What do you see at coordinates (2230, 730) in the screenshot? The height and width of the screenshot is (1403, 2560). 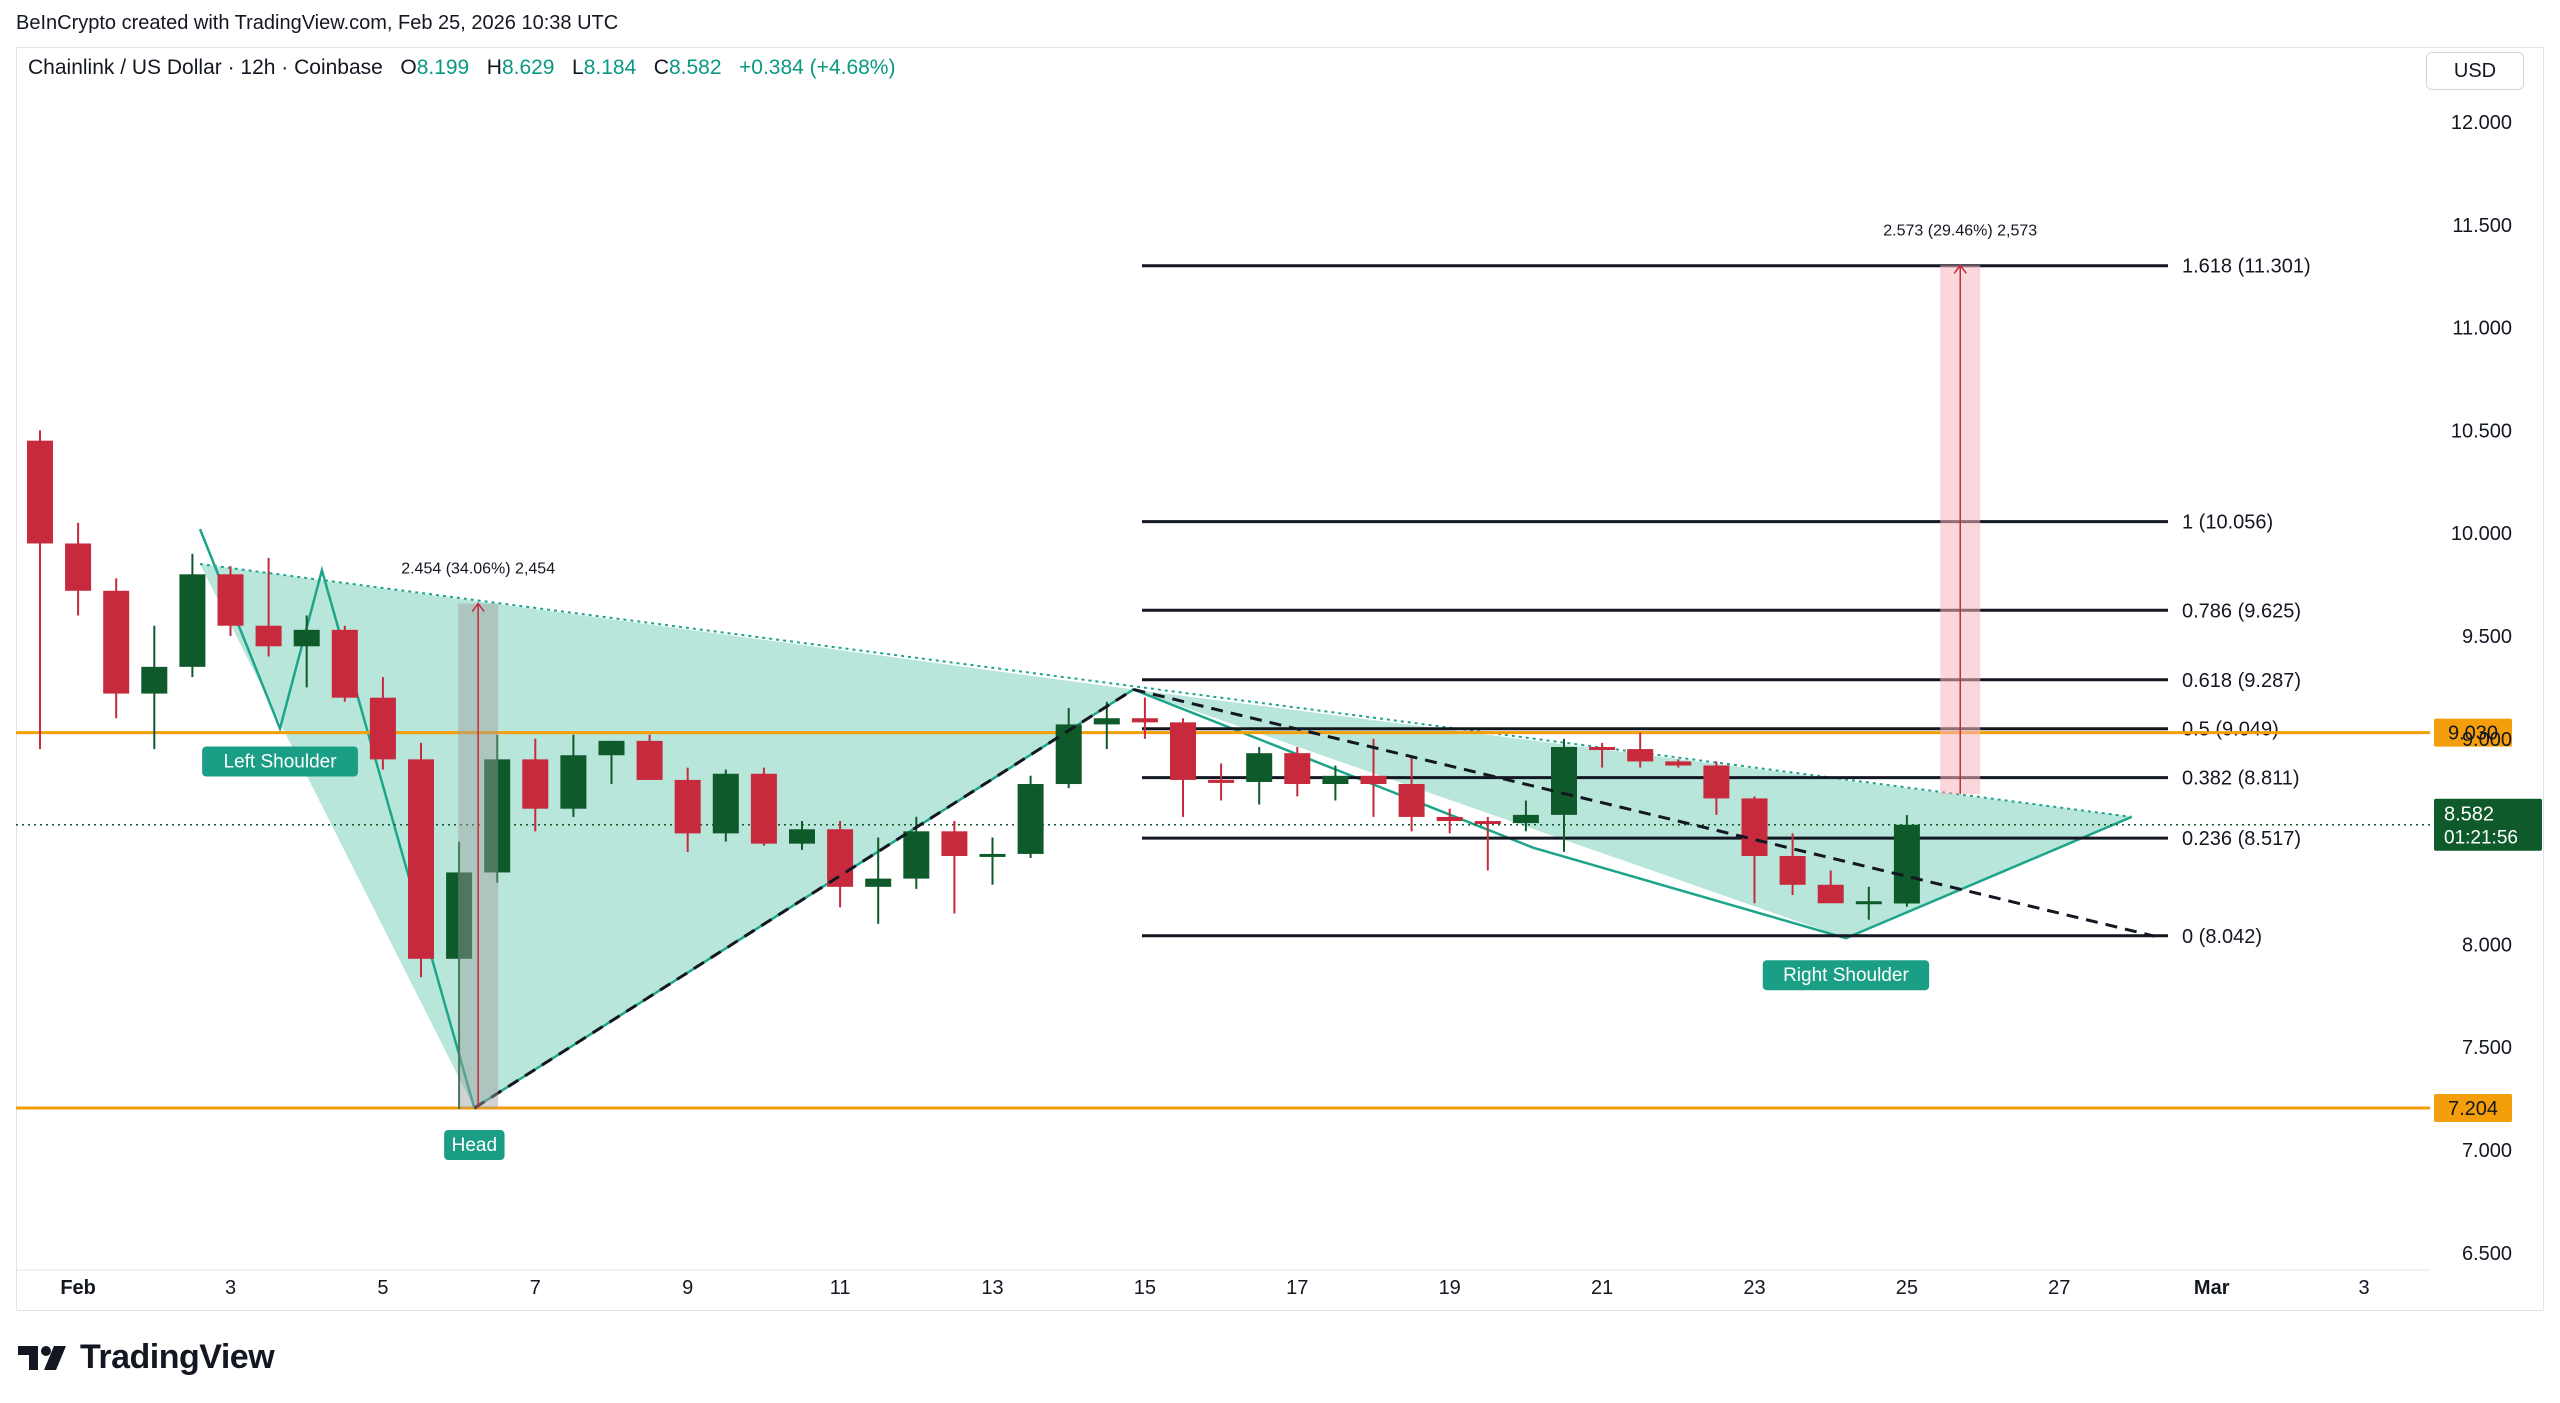 I see `fib-level-label: 0.5 (9.049)` at bounding box center [2230, 730].